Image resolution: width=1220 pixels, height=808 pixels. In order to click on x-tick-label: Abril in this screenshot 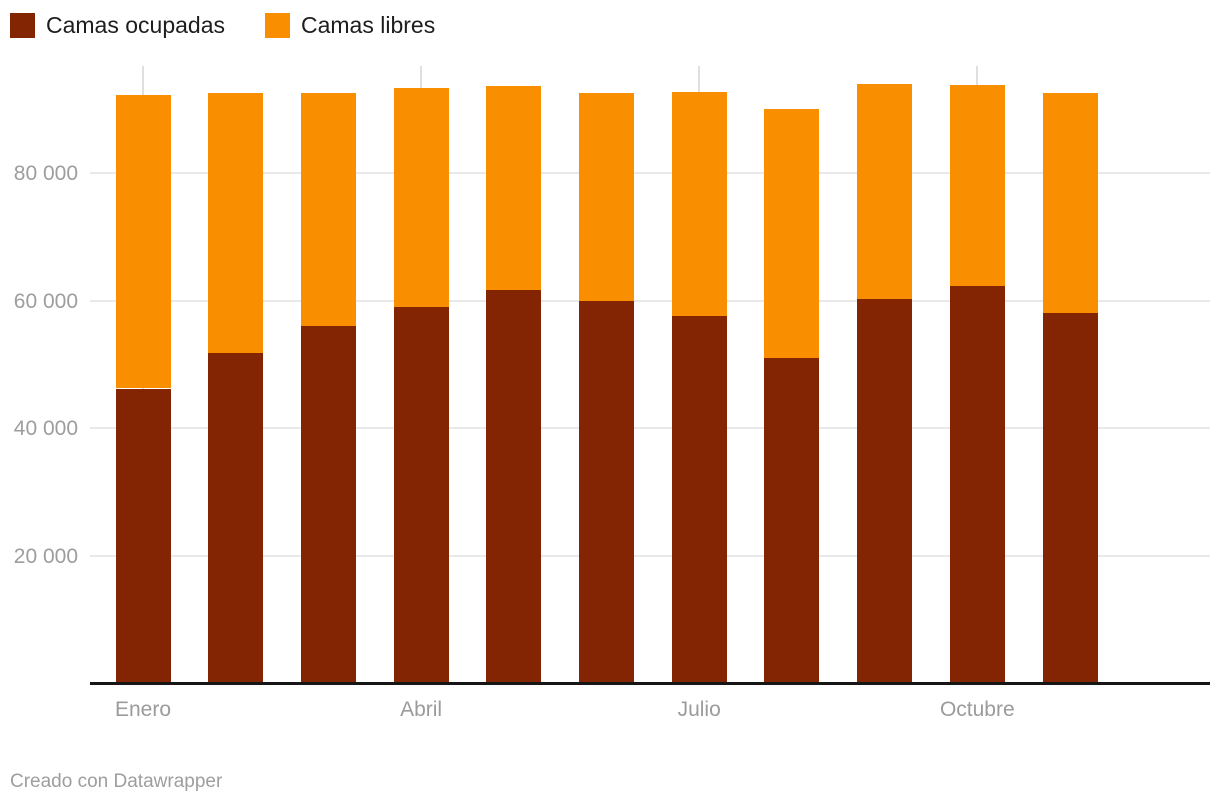, I will do `click(421, 709)`.